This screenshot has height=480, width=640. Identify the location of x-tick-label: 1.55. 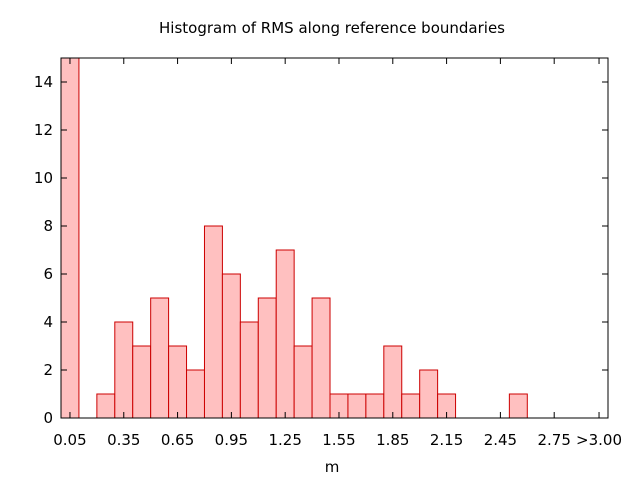
(338, 440).